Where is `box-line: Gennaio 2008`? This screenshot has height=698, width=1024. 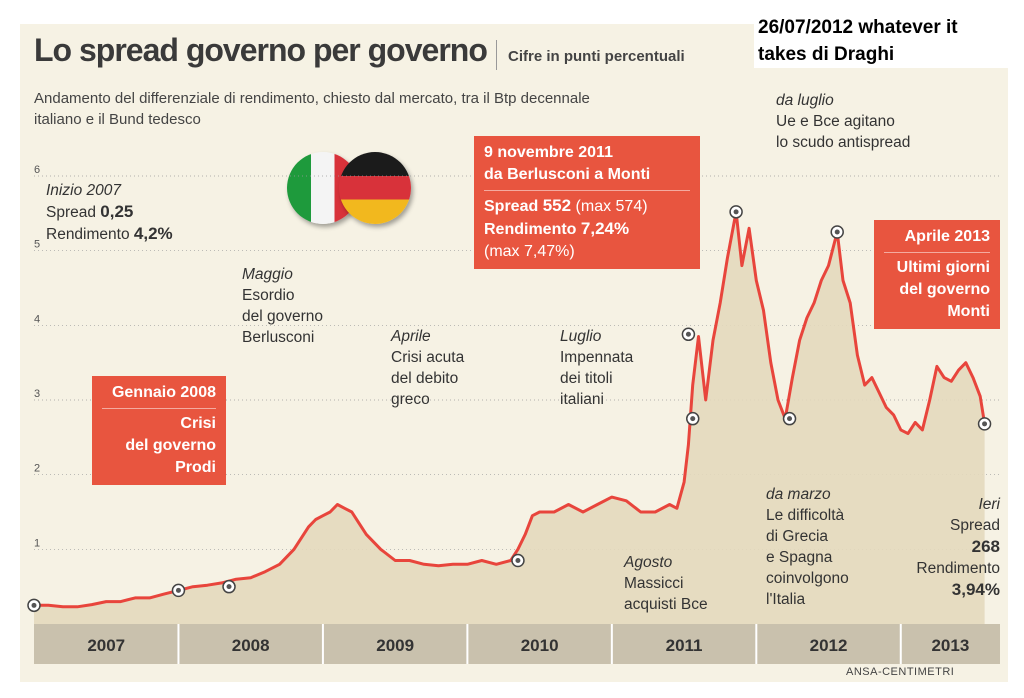 box-line: Gennaio 2008 is located at coordinates (163, 392).